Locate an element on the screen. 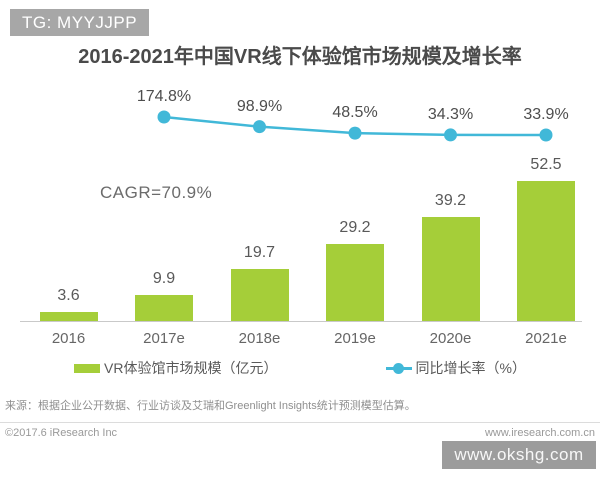 This screenshot has width=600, height=480. x-axis-label-2021e: 2021e is located at coordinates (546, 338).